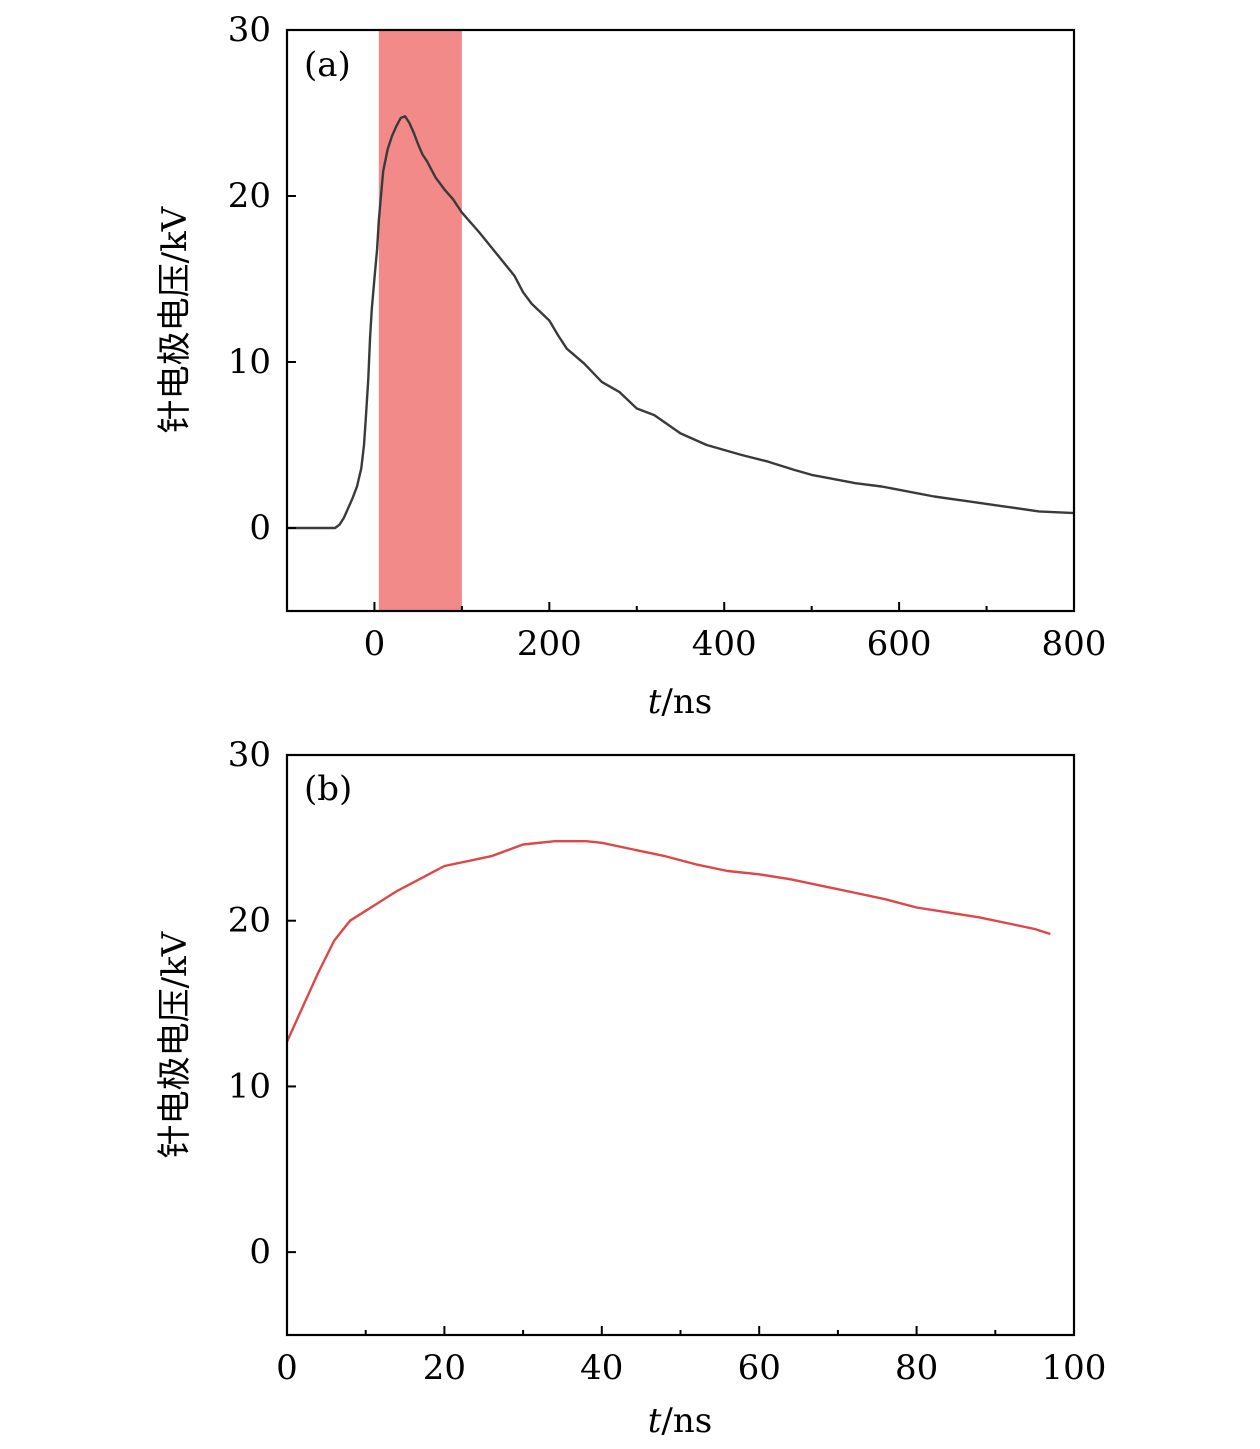  I want to click on x-tick-label: 80, so click(916, 1368).